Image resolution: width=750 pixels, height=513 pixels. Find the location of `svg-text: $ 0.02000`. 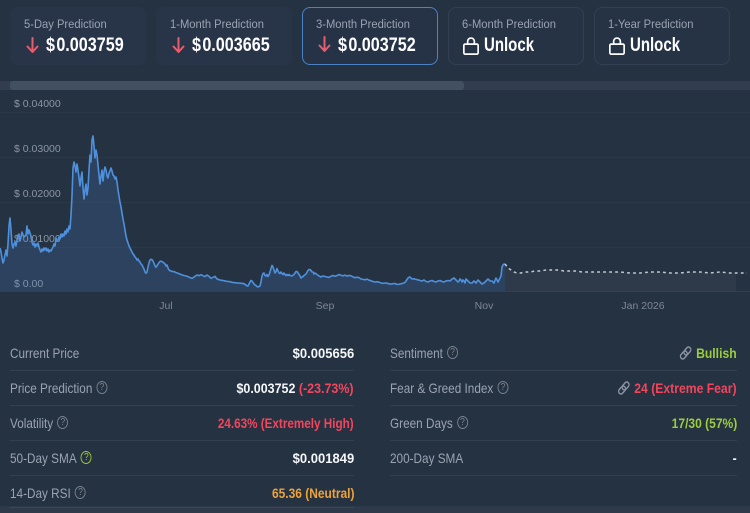

svg-text: $ 0.02000 is located at coordinates (37, 194).